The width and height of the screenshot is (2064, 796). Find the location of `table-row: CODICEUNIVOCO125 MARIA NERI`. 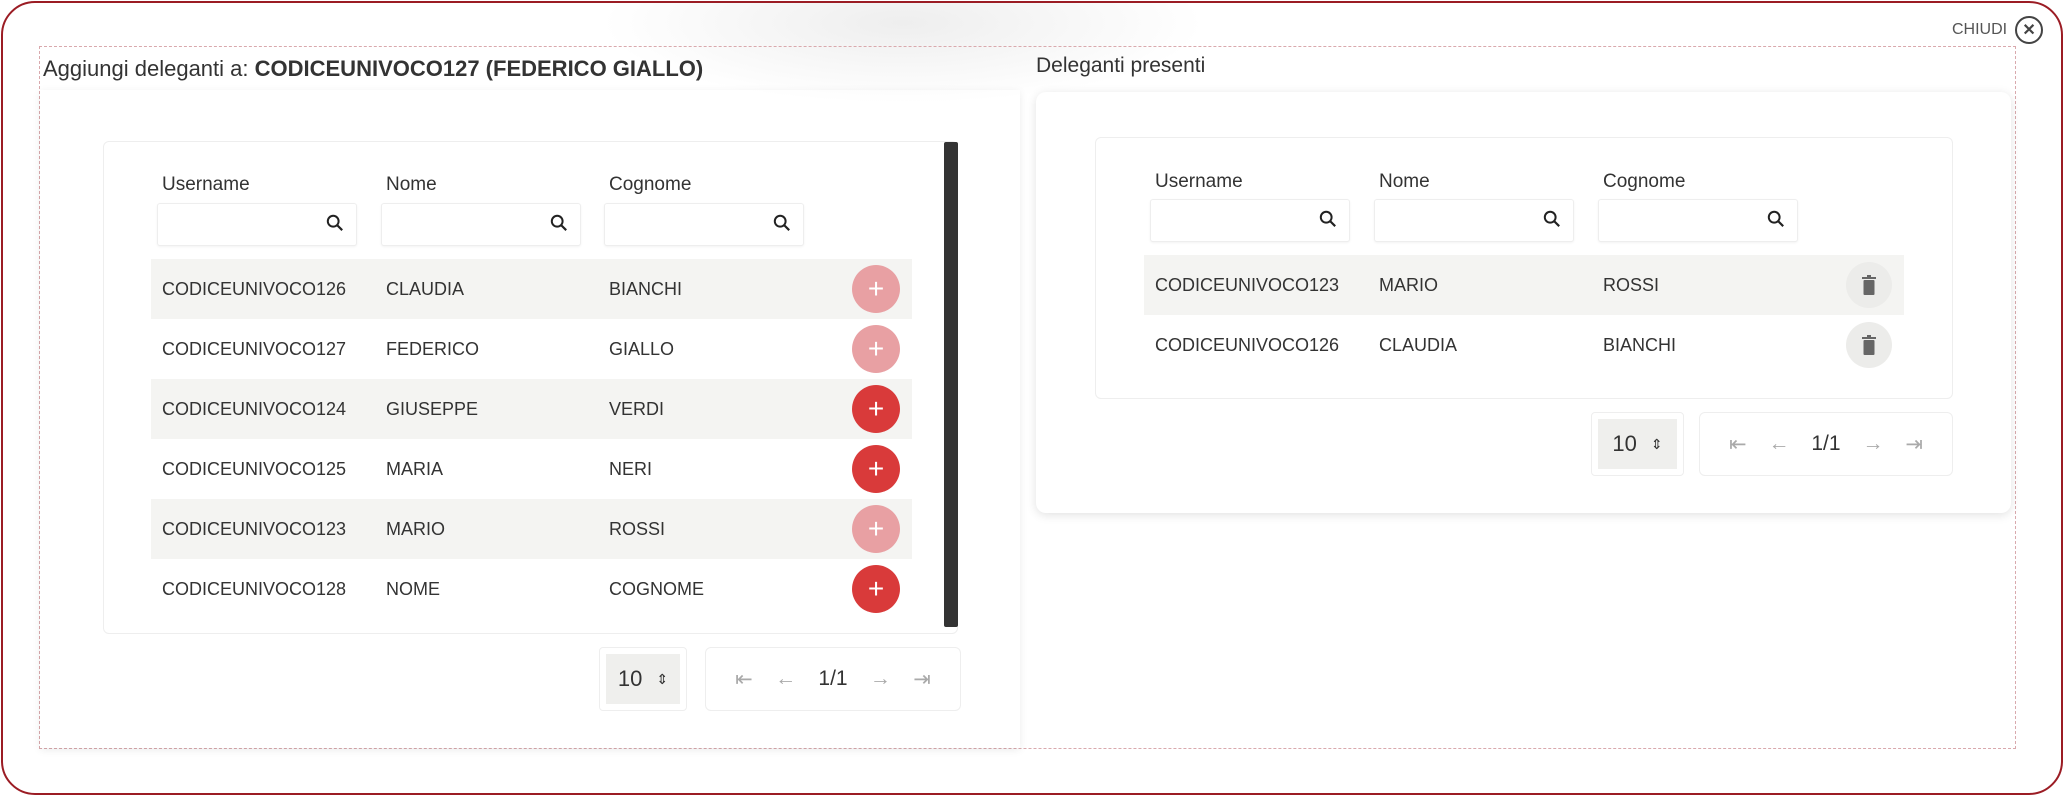

table-row: CODICEUNIVOCO125 MARIA NERI is located at coordinates (531, 469).